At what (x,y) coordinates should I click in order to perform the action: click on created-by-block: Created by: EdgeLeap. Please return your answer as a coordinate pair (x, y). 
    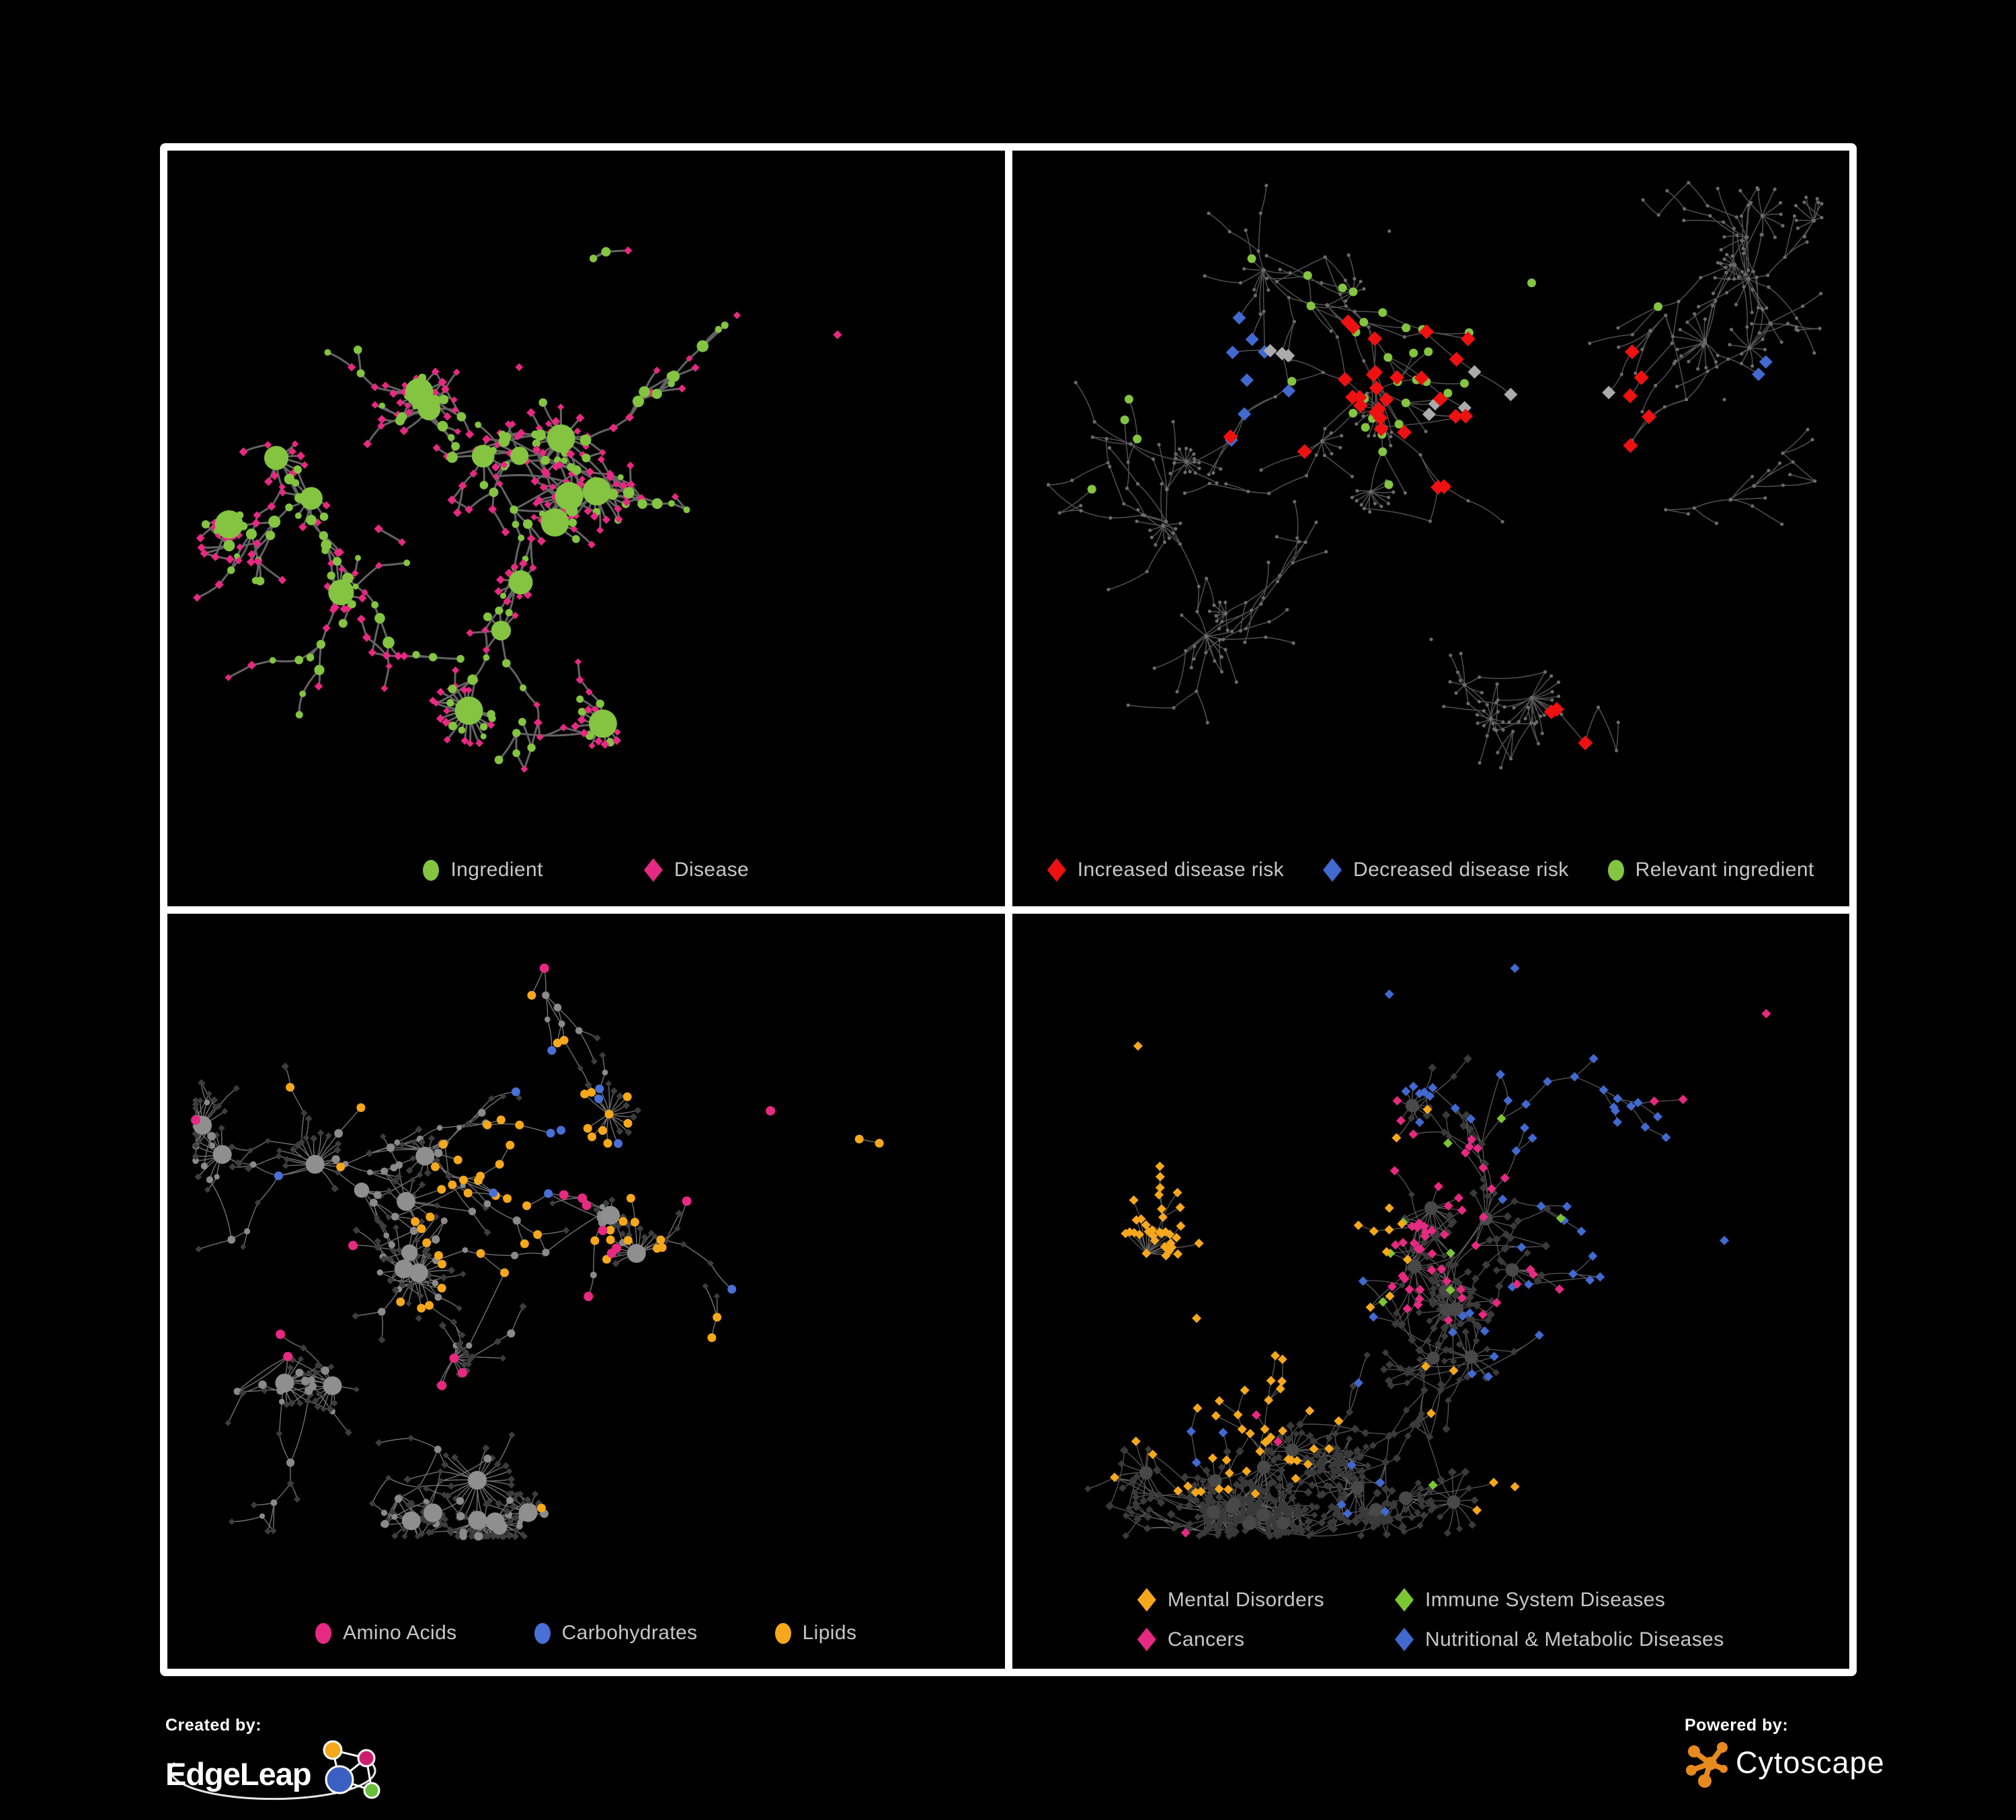
    Looking at the image, I should click on (340, 1766).